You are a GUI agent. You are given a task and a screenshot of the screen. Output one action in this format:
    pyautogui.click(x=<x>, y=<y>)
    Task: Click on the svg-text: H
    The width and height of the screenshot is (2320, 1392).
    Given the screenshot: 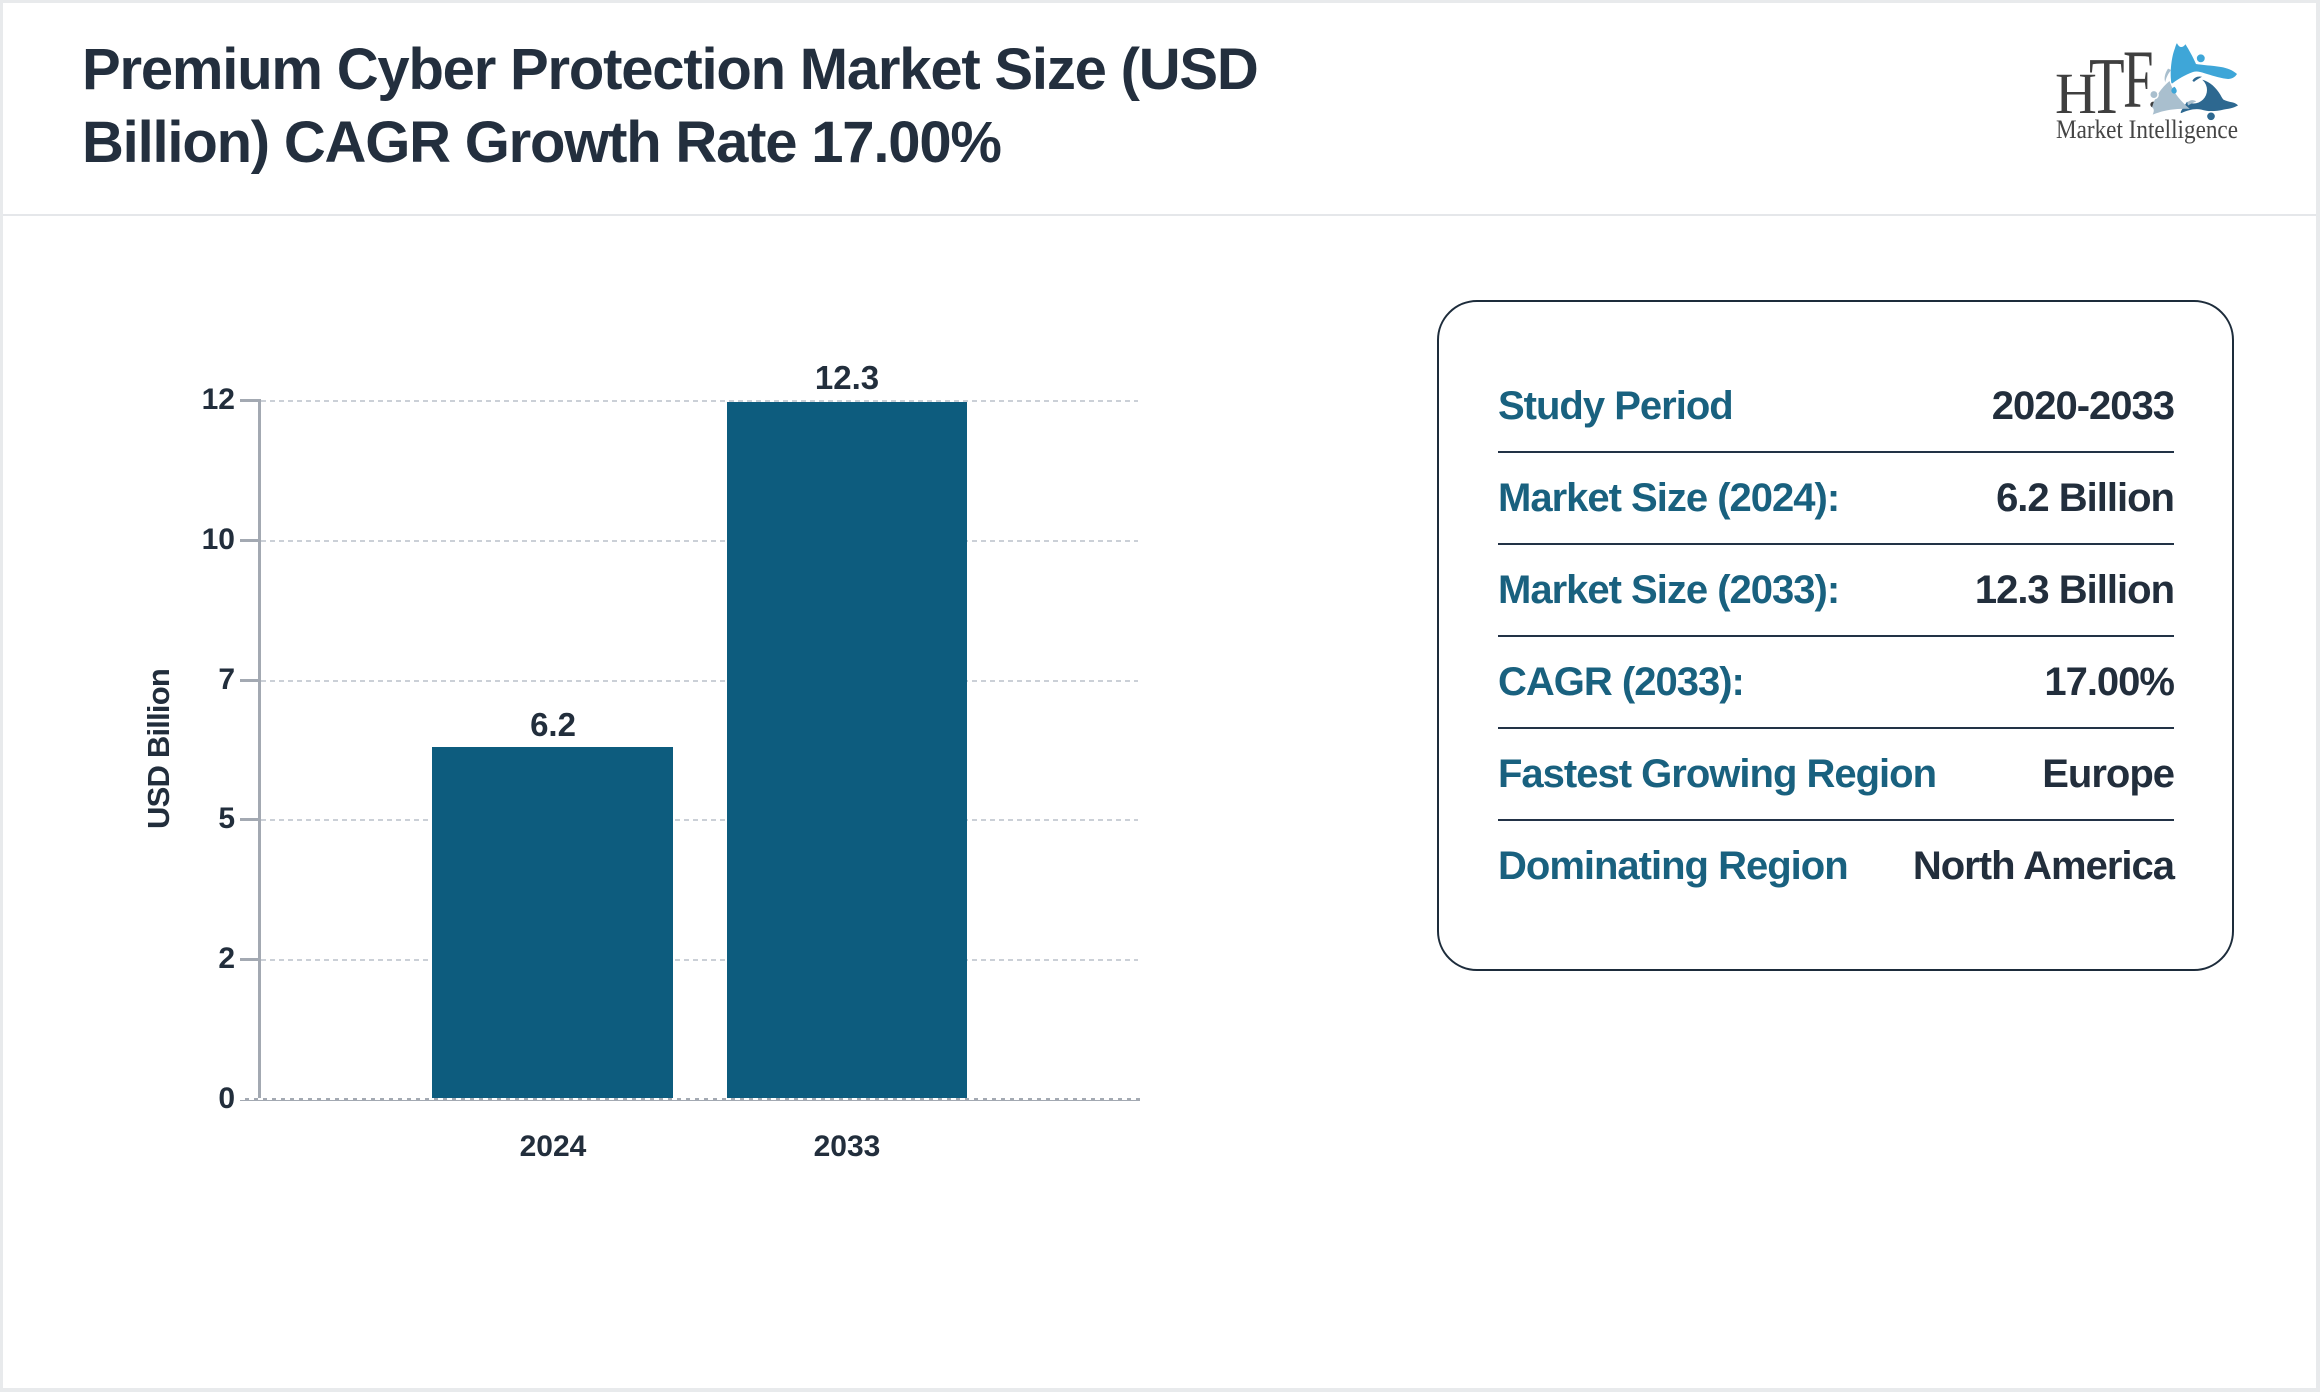 What is the action you would take?
    pyautogui.click(x=2076, y=93)
    